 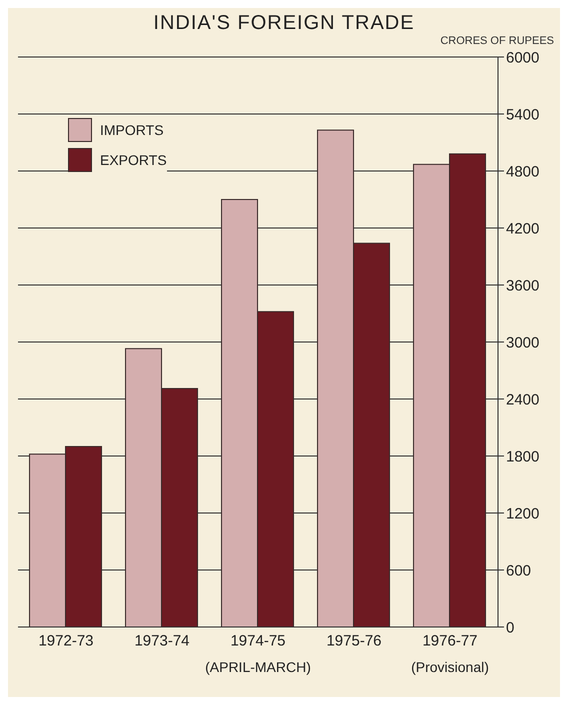 I want to click on y-axis-title: CRORES OF RUPEES, so click(x=497, y=41).